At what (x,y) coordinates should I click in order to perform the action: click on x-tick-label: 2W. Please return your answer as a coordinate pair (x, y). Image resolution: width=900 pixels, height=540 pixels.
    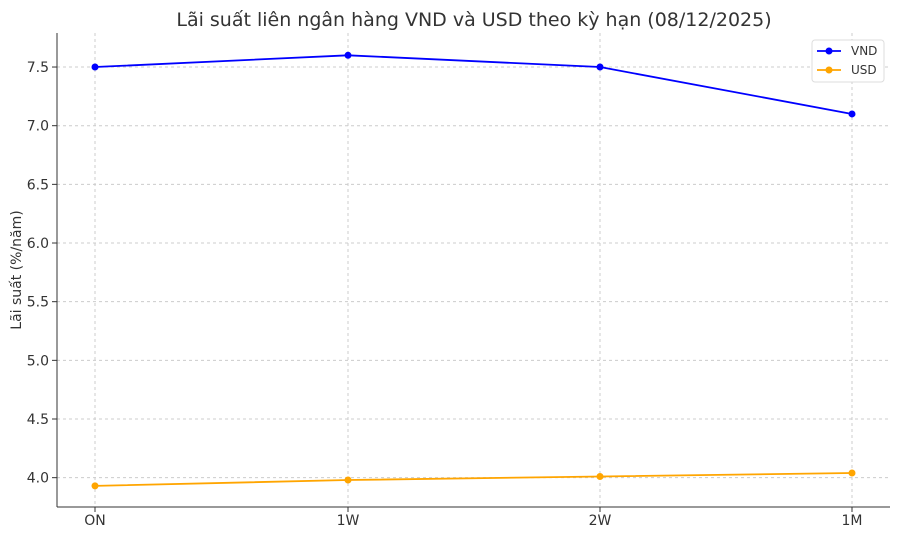
    Looking at the image, I should click on (600, 521).